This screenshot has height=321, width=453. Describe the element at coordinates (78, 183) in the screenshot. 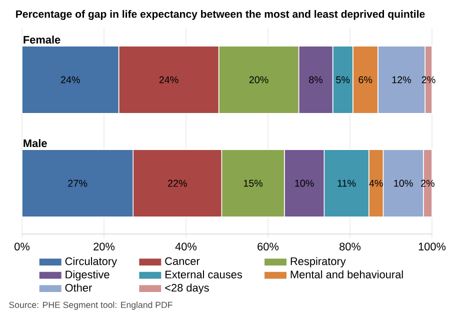

I see `data-label: 27%` at that location.